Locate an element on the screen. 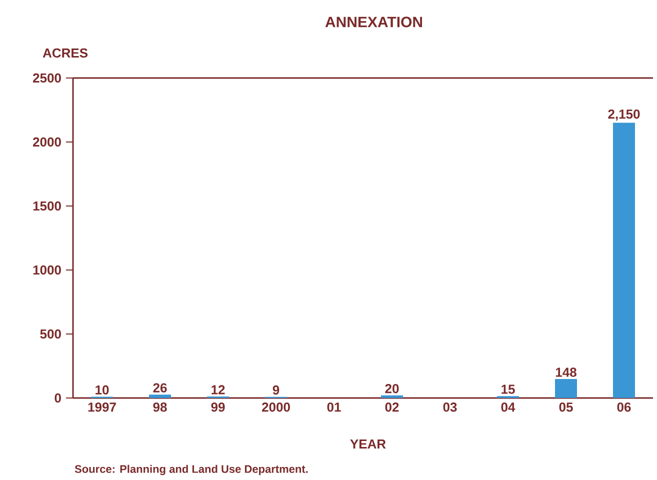 Image resolution: width=657 pixels, height=480 pixels. x-tick-label: 03 is located at coordinates (450, 407).